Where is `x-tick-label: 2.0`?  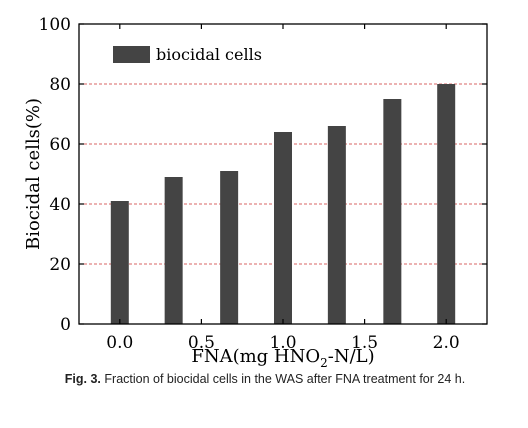 x-tick-label: 2.0 is located at coordinates (446, 343).